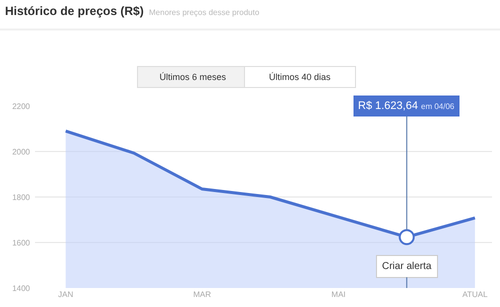  What do you see at coordinates (21, 106) in the screenshot?
I see `y-tick-label: 2200` at bounding box center [21, 106].